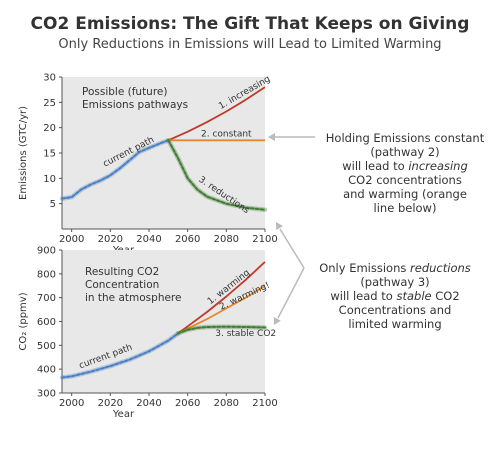 This screenshot has width=500, height=449. I want to click on note-emphasis: reductions, so click(440, 268).